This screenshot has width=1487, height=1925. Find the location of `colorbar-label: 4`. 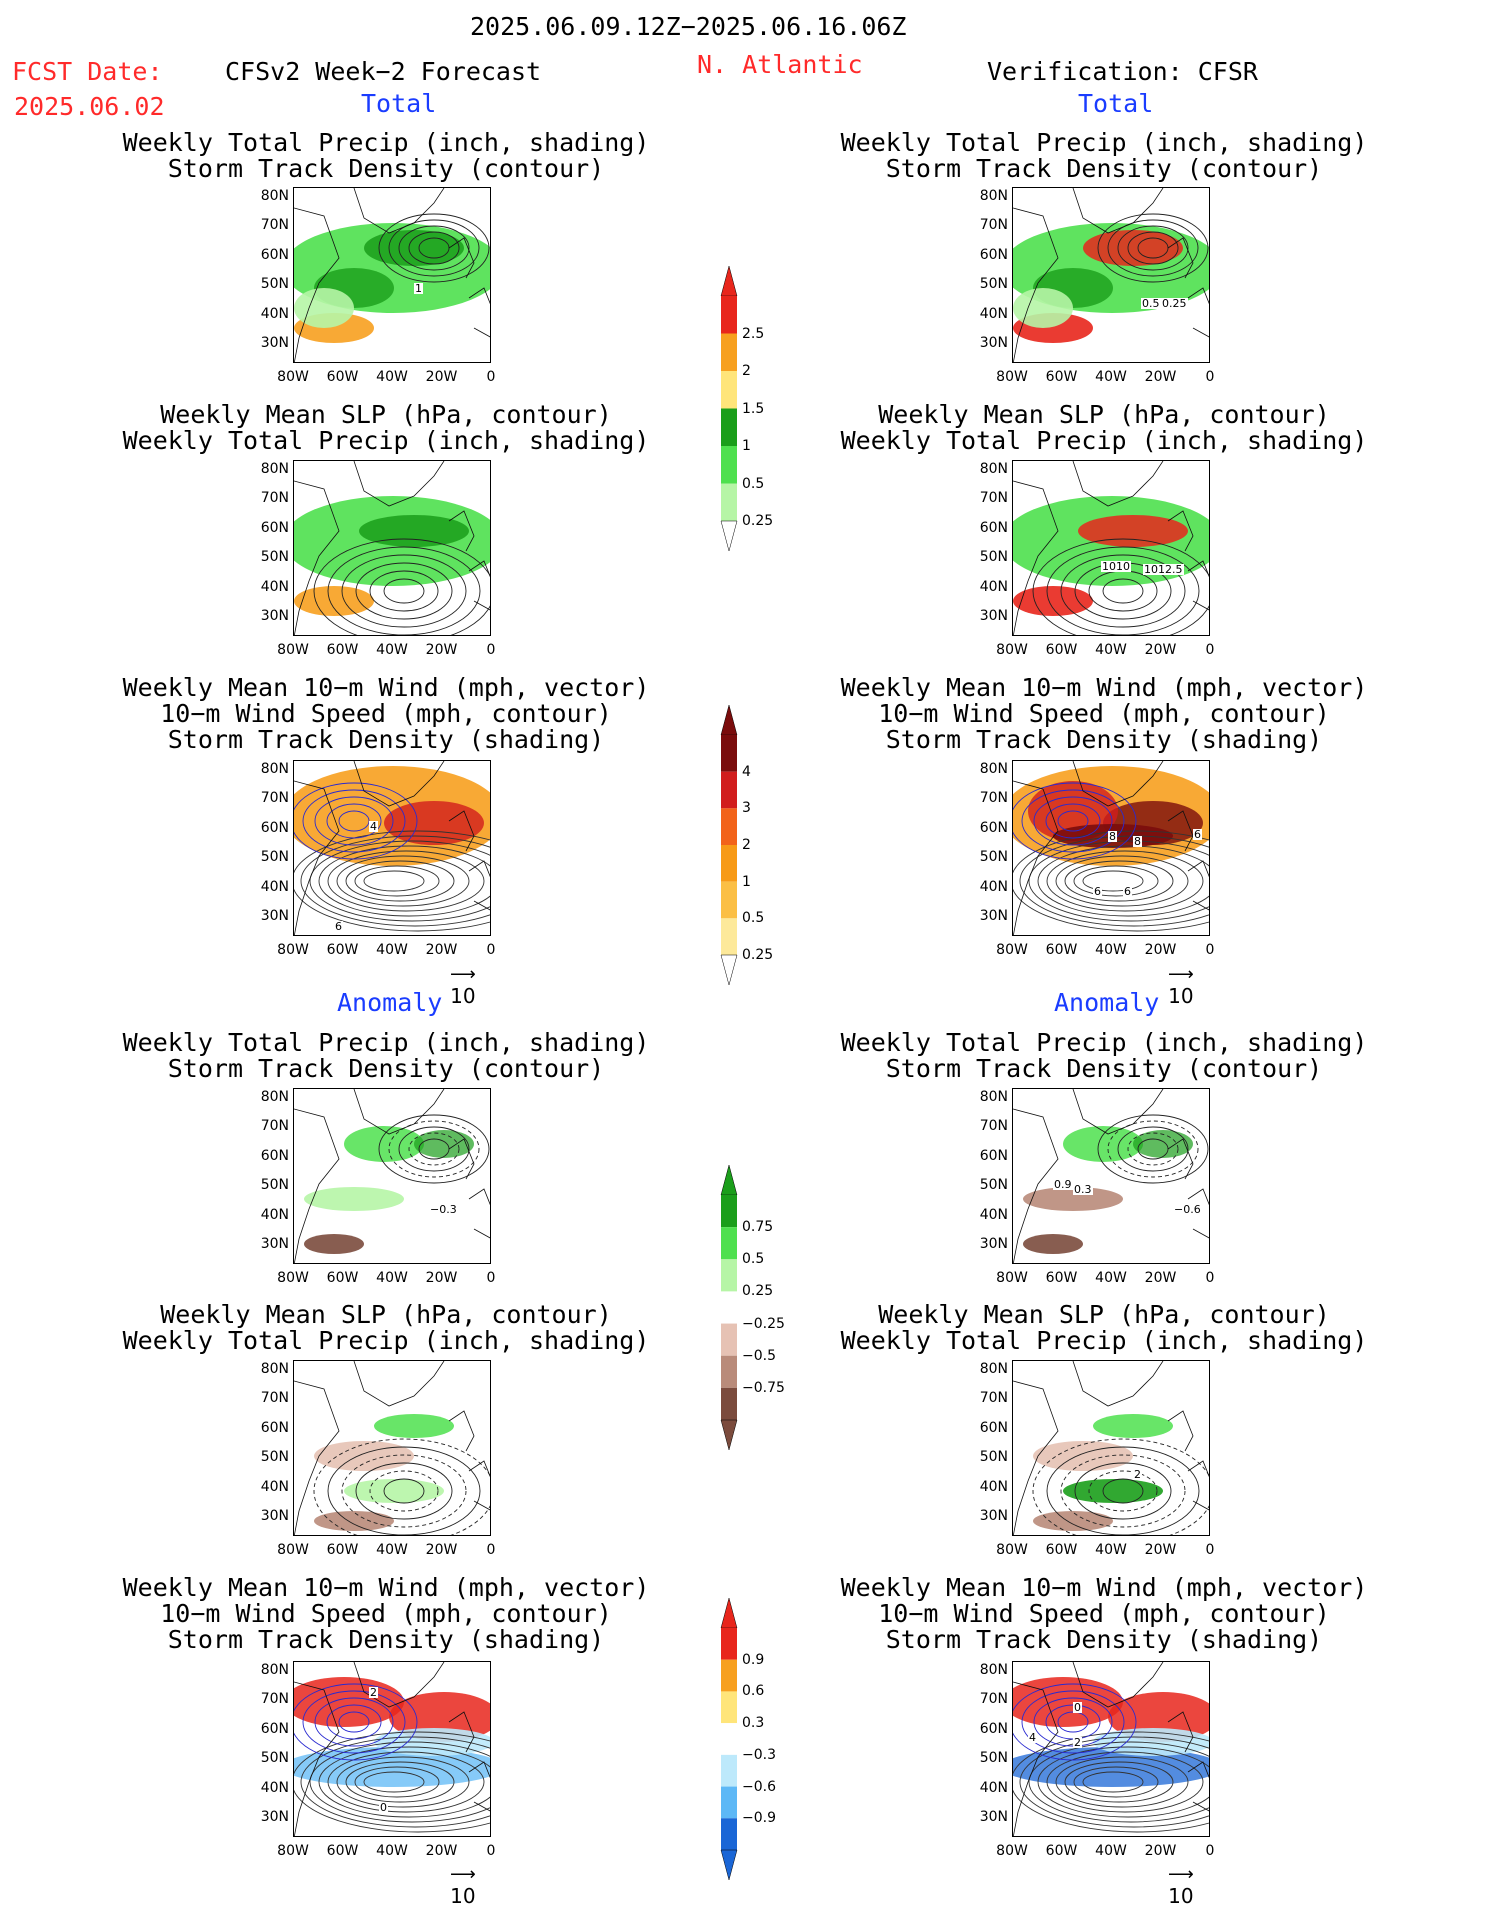

colorbar-label: 4 is located at coordinates (746, 771).